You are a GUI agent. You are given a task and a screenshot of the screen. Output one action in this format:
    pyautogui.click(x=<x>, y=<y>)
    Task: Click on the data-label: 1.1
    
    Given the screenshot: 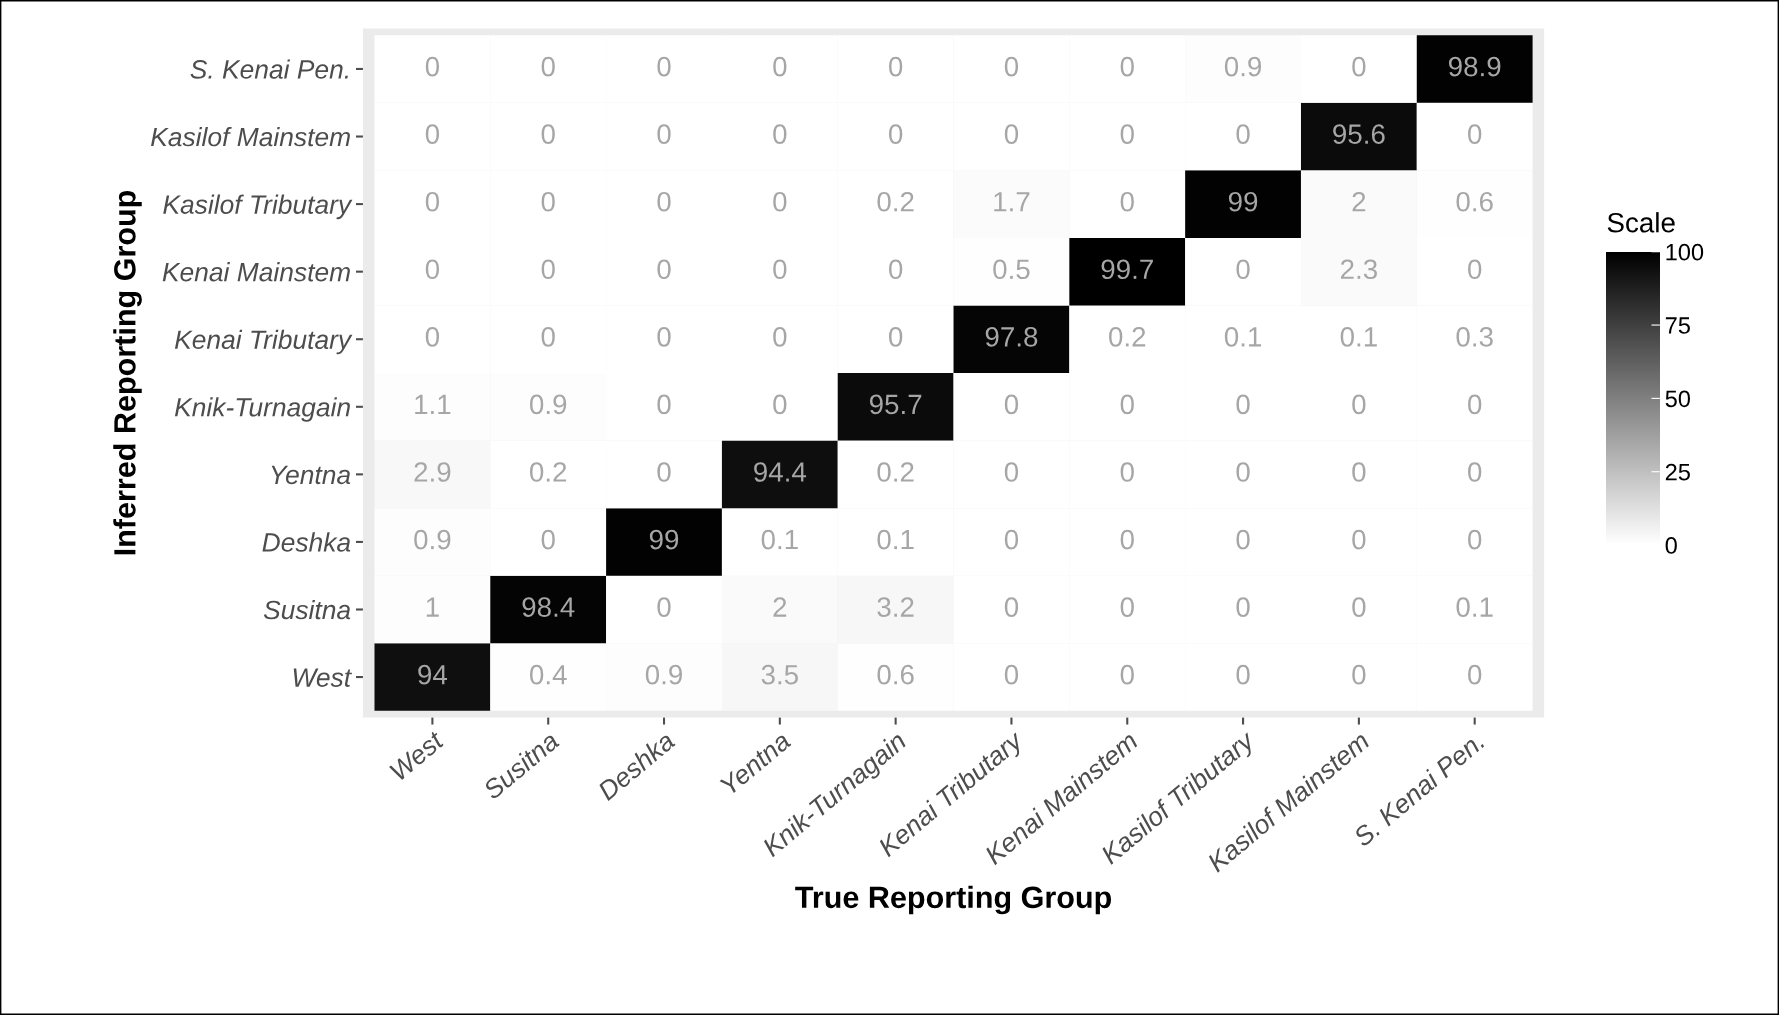 What is the action you would take?
    pyautogui.click(x=433, y=404)
    